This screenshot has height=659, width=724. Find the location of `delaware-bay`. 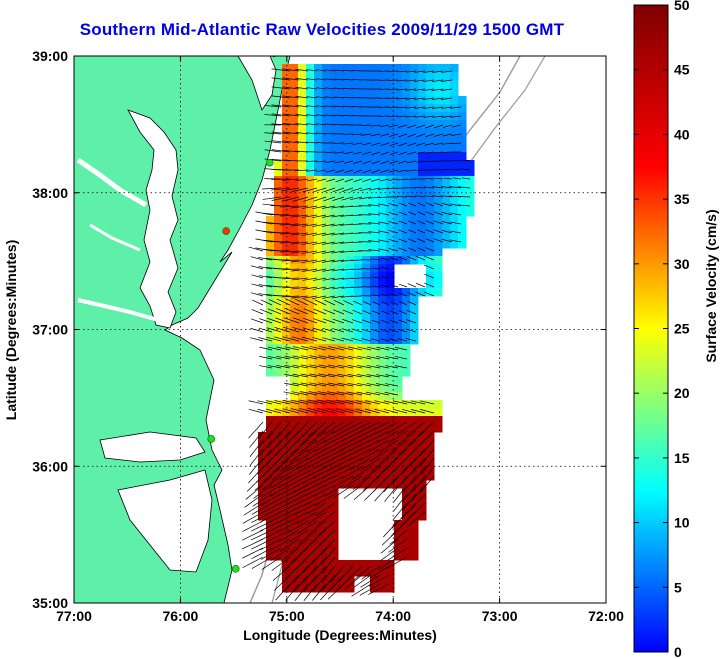

delaware-bay is located at coordinates (257, 83).